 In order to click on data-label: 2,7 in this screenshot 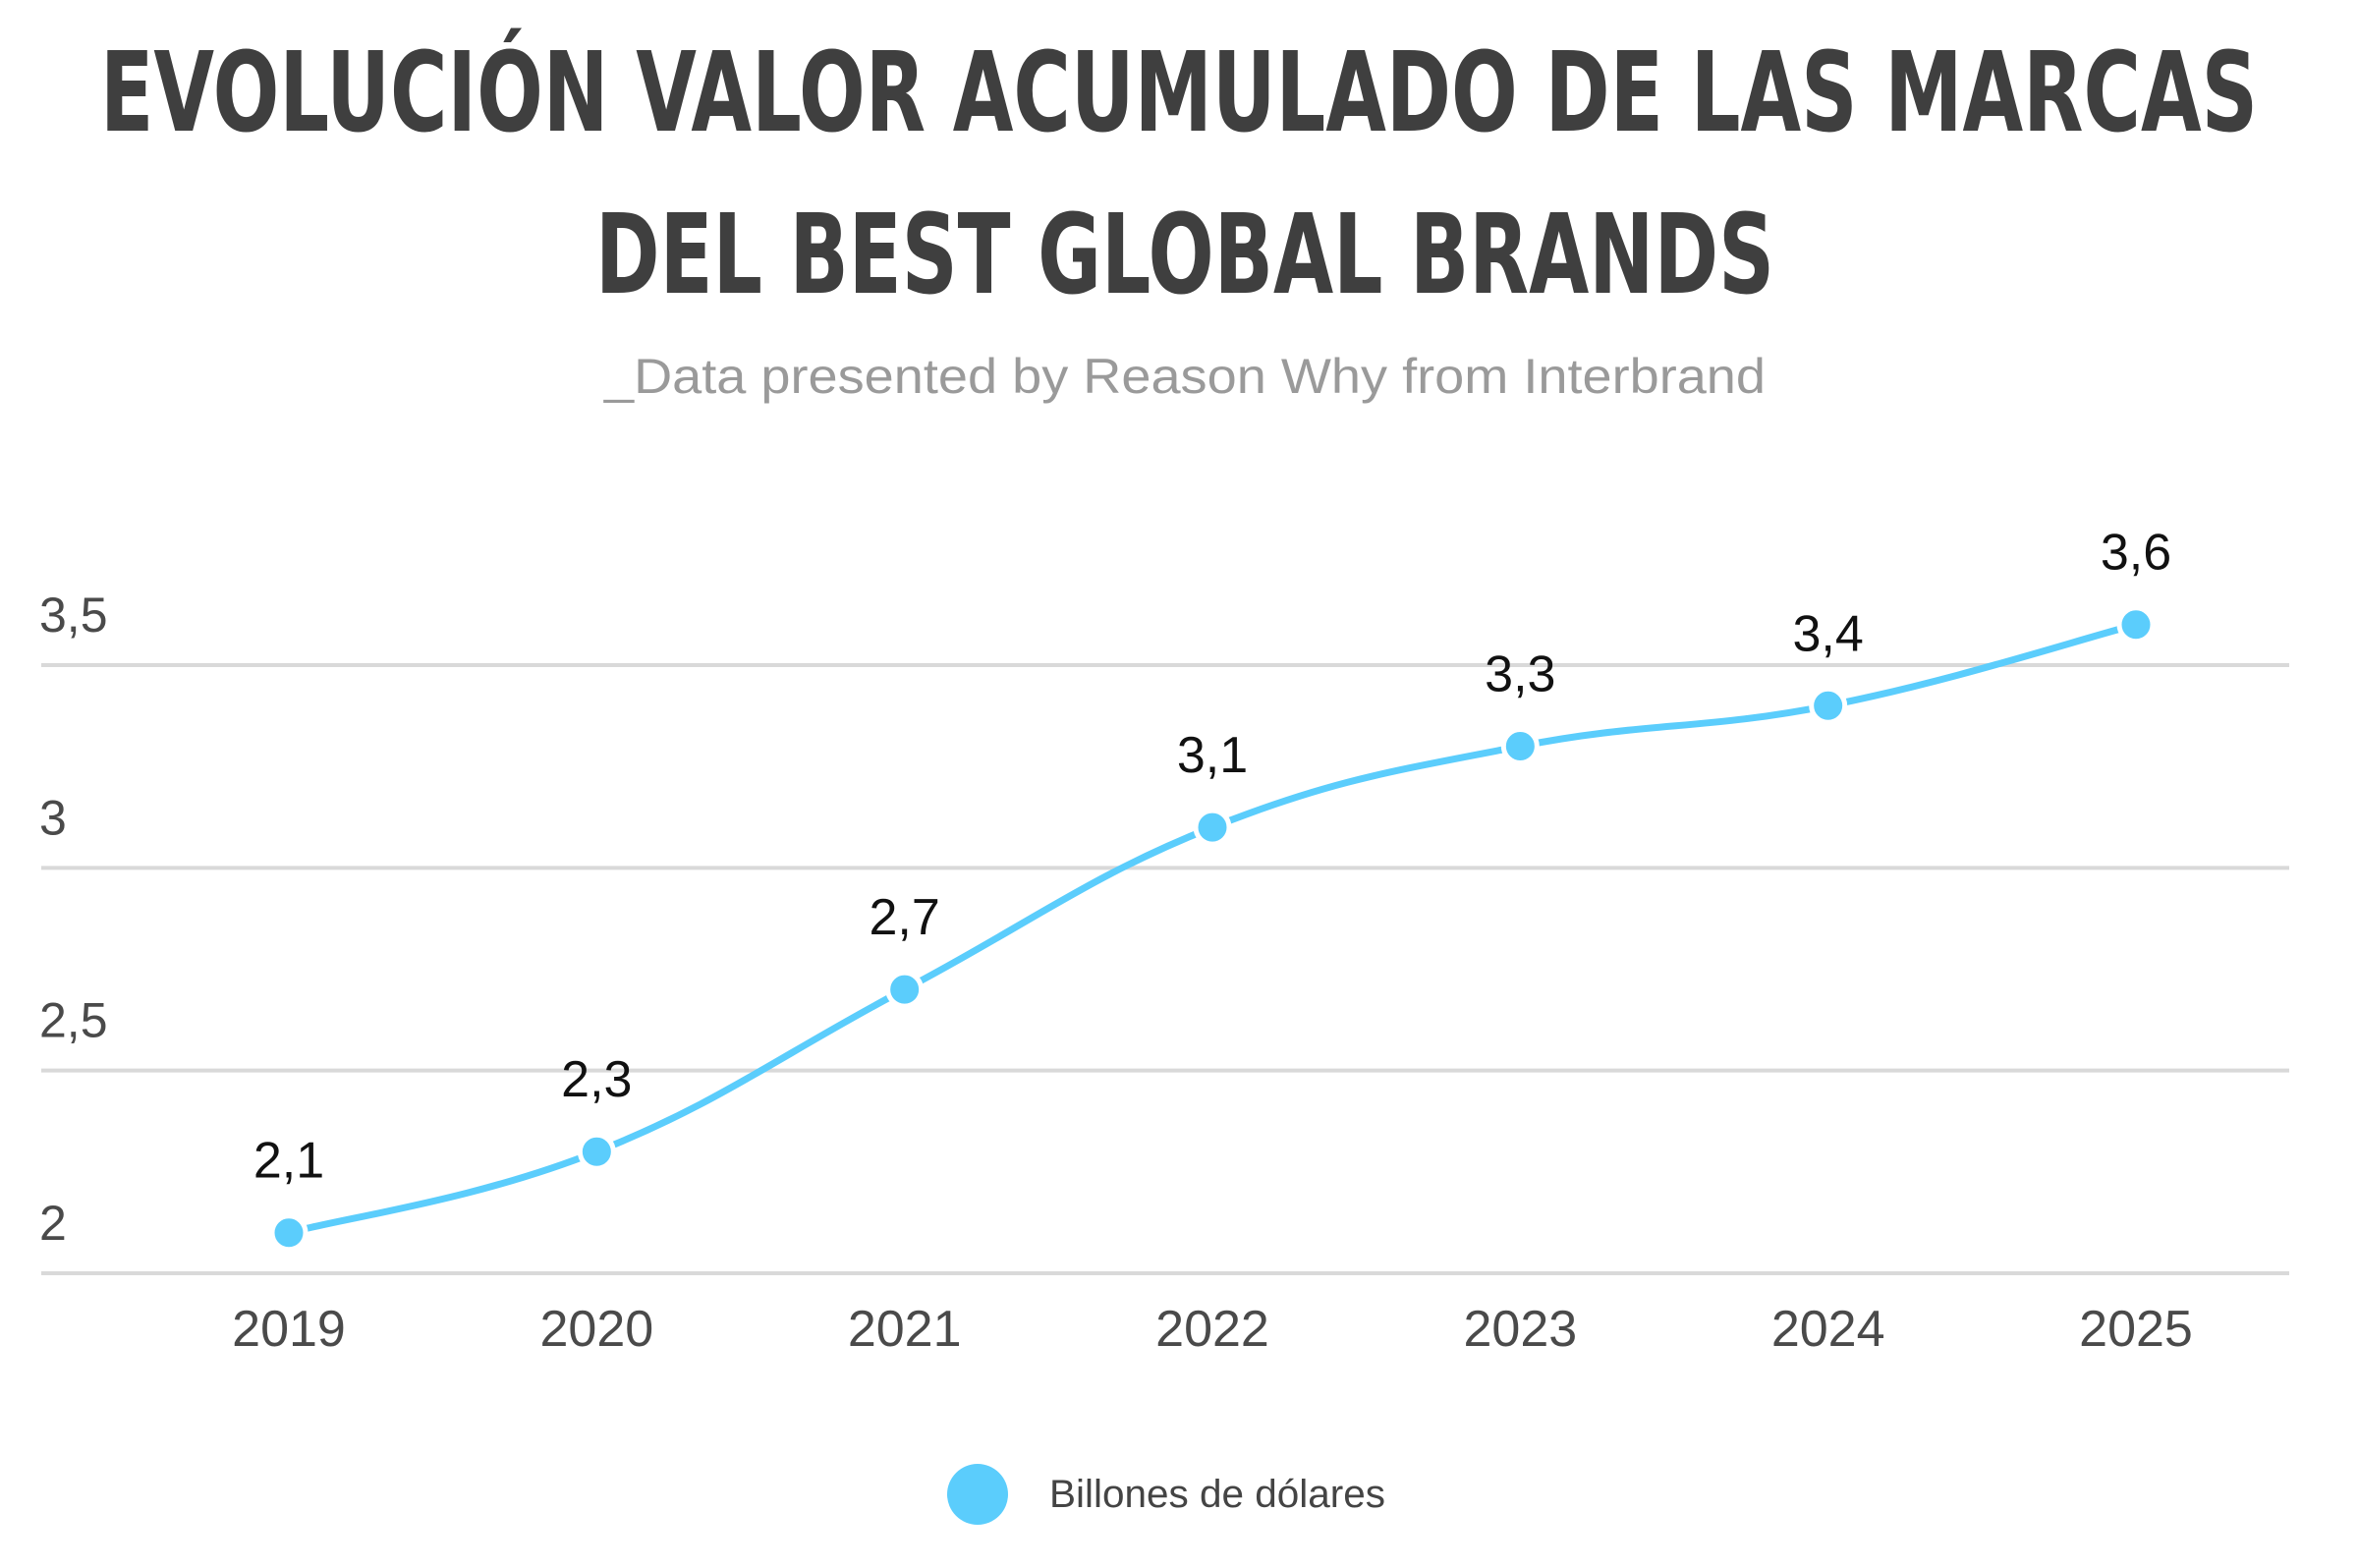, I will do `click(905, 917)`.